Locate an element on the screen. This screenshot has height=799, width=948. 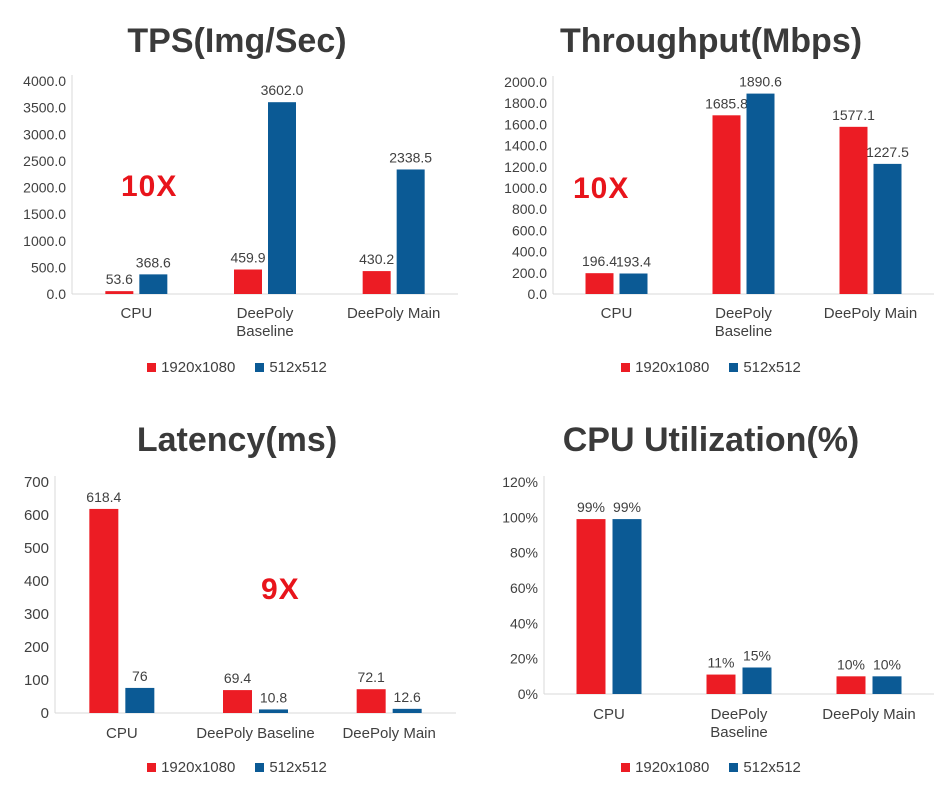
y-tick-label: 800.0 is located at coordinates (529, 209).